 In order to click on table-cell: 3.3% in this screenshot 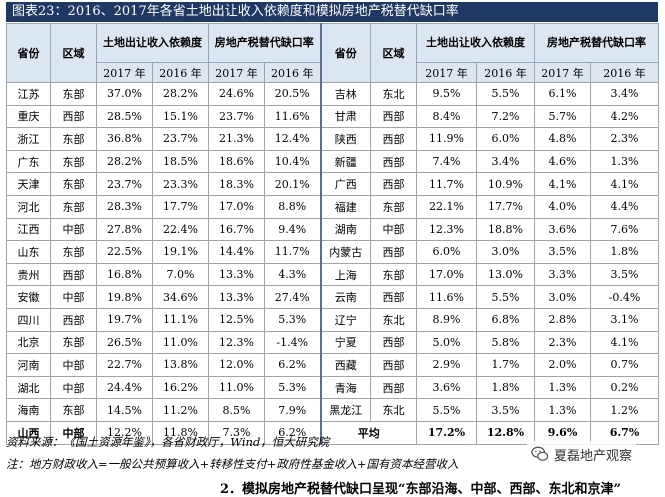, I will do `click(562, 274)`.